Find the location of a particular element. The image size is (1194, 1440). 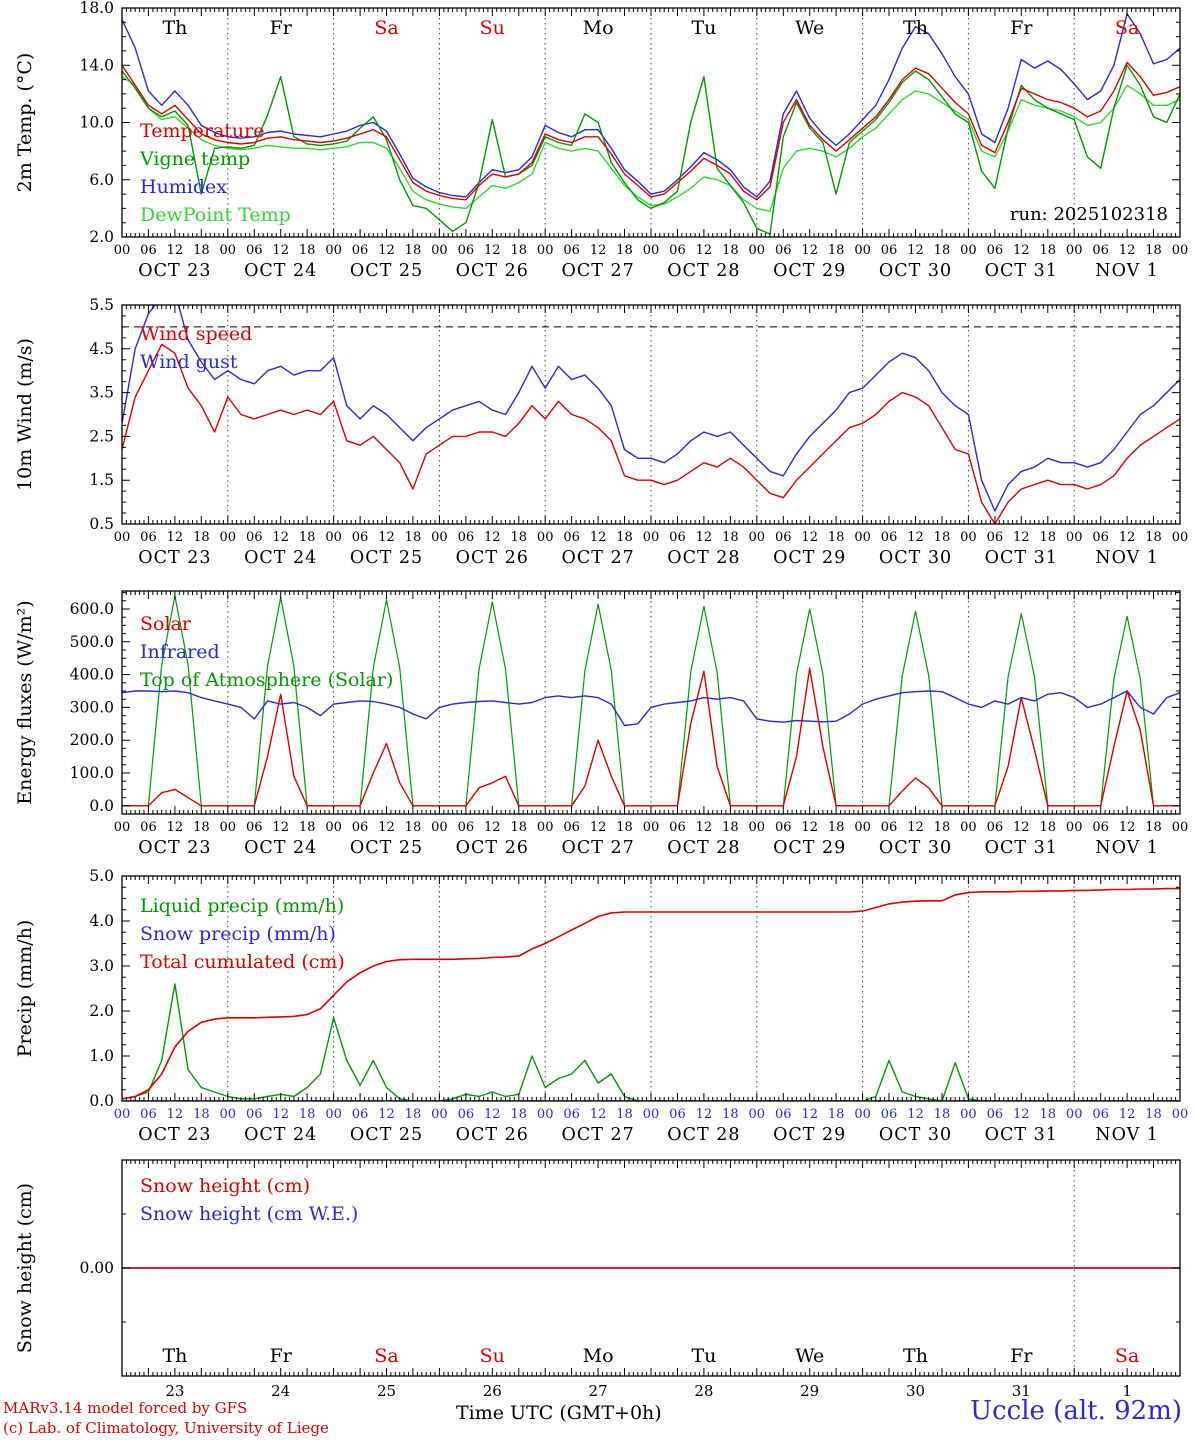

wind-date-label: OCT 31 is located at coordinates (1021, 558).